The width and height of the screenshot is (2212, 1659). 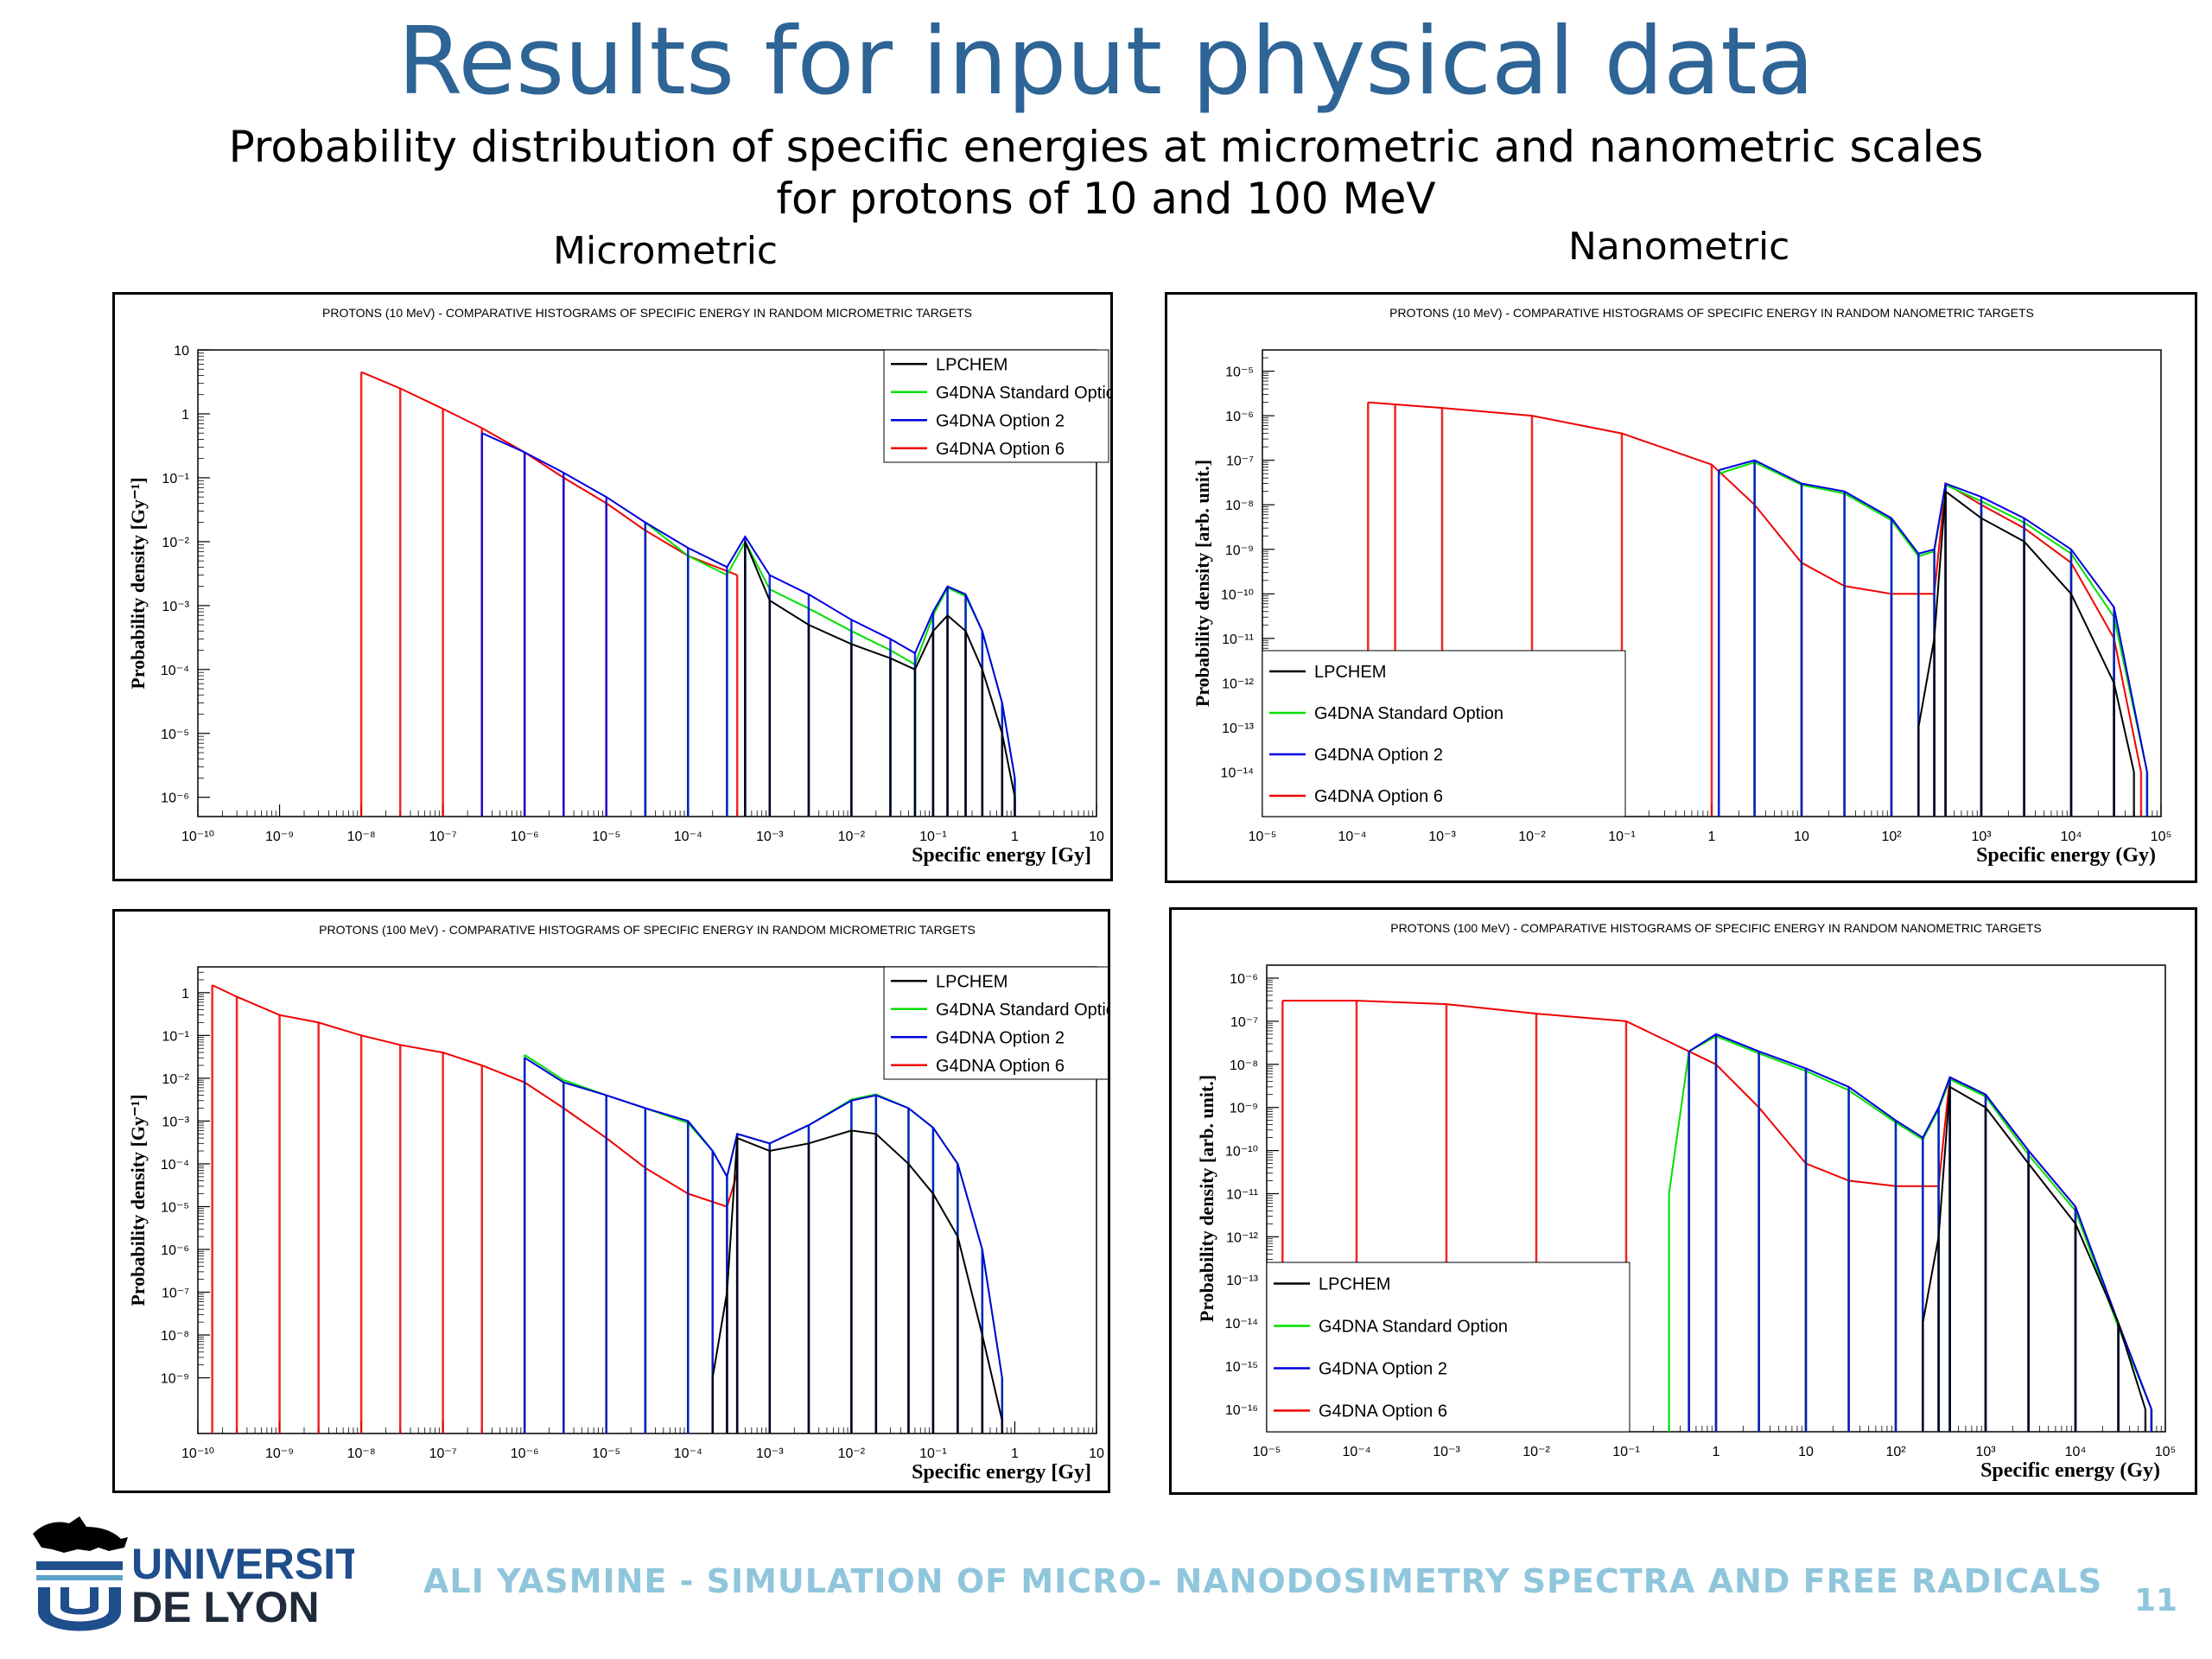 What do you see at coordinates (1238, 773) in the screenshot?
I see `y-tick-label: 10⁻¹⁴` at bounding box center [1238, 773].